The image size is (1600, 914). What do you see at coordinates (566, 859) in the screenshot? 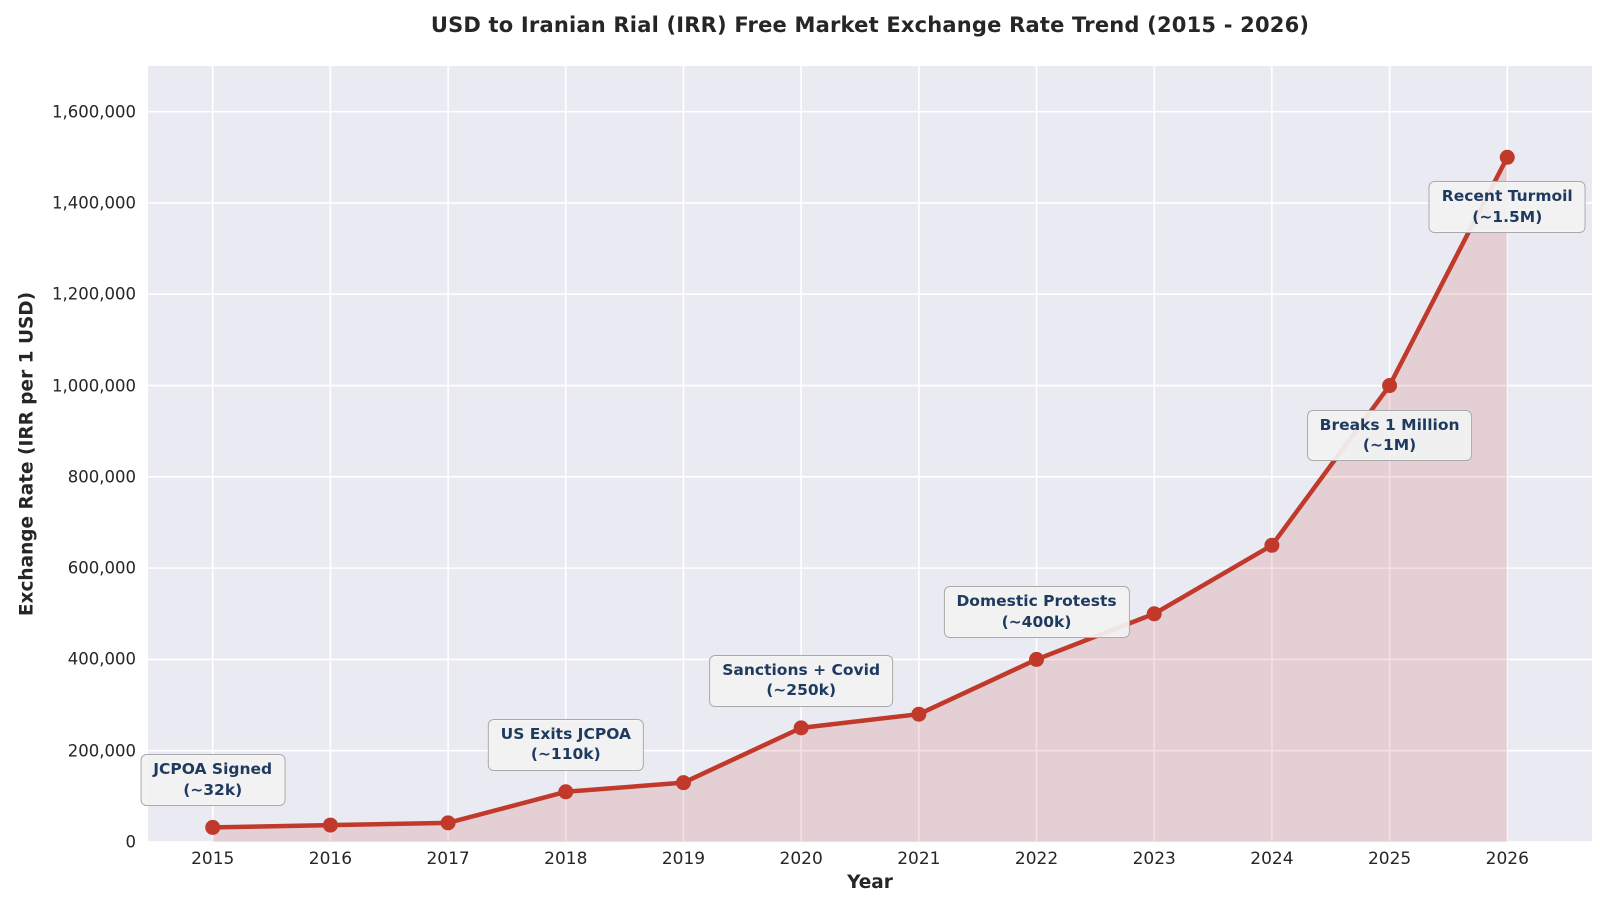
I see `x-axis-tick-label: 2018` at bounding box center [566, 859].